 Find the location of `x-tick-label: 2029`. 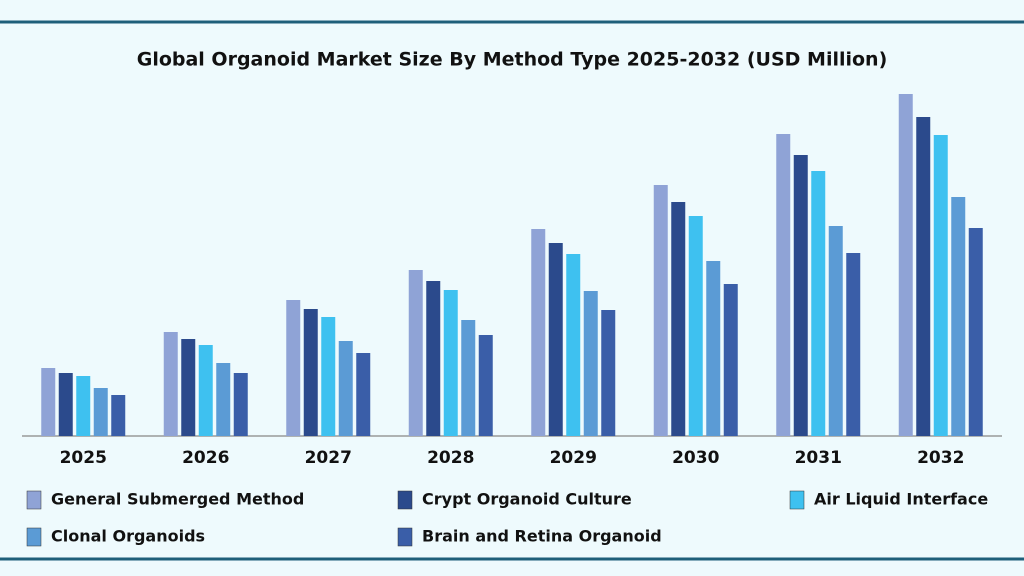

x-tick-label: 2029 is located at coordinates (573, 458).